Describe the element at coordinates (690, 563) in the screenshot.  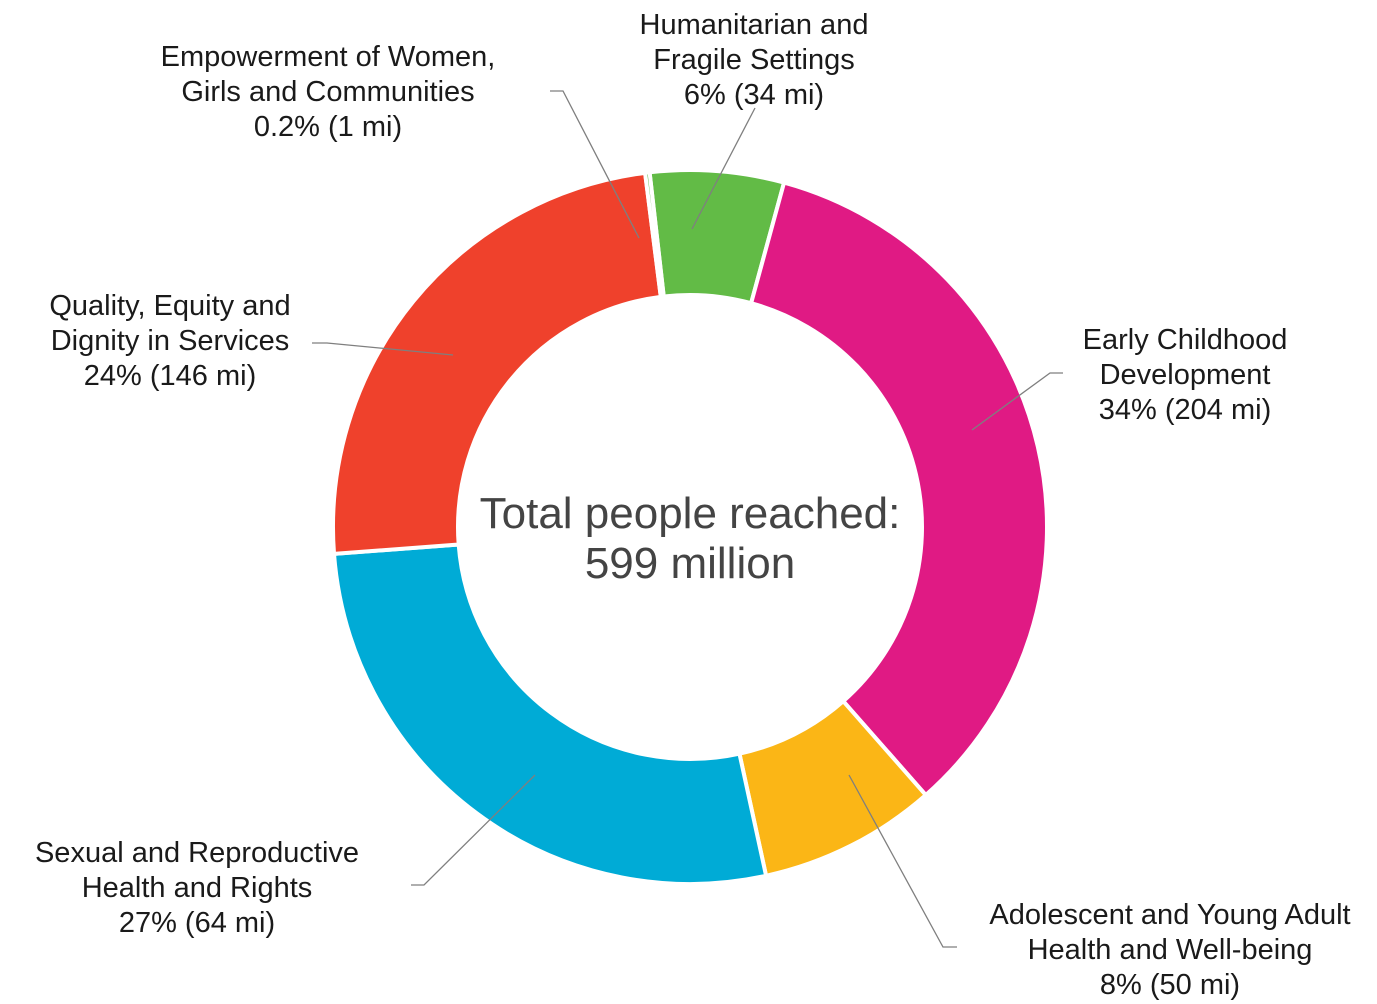
I see `center-label-line2: 599 million` at that location.